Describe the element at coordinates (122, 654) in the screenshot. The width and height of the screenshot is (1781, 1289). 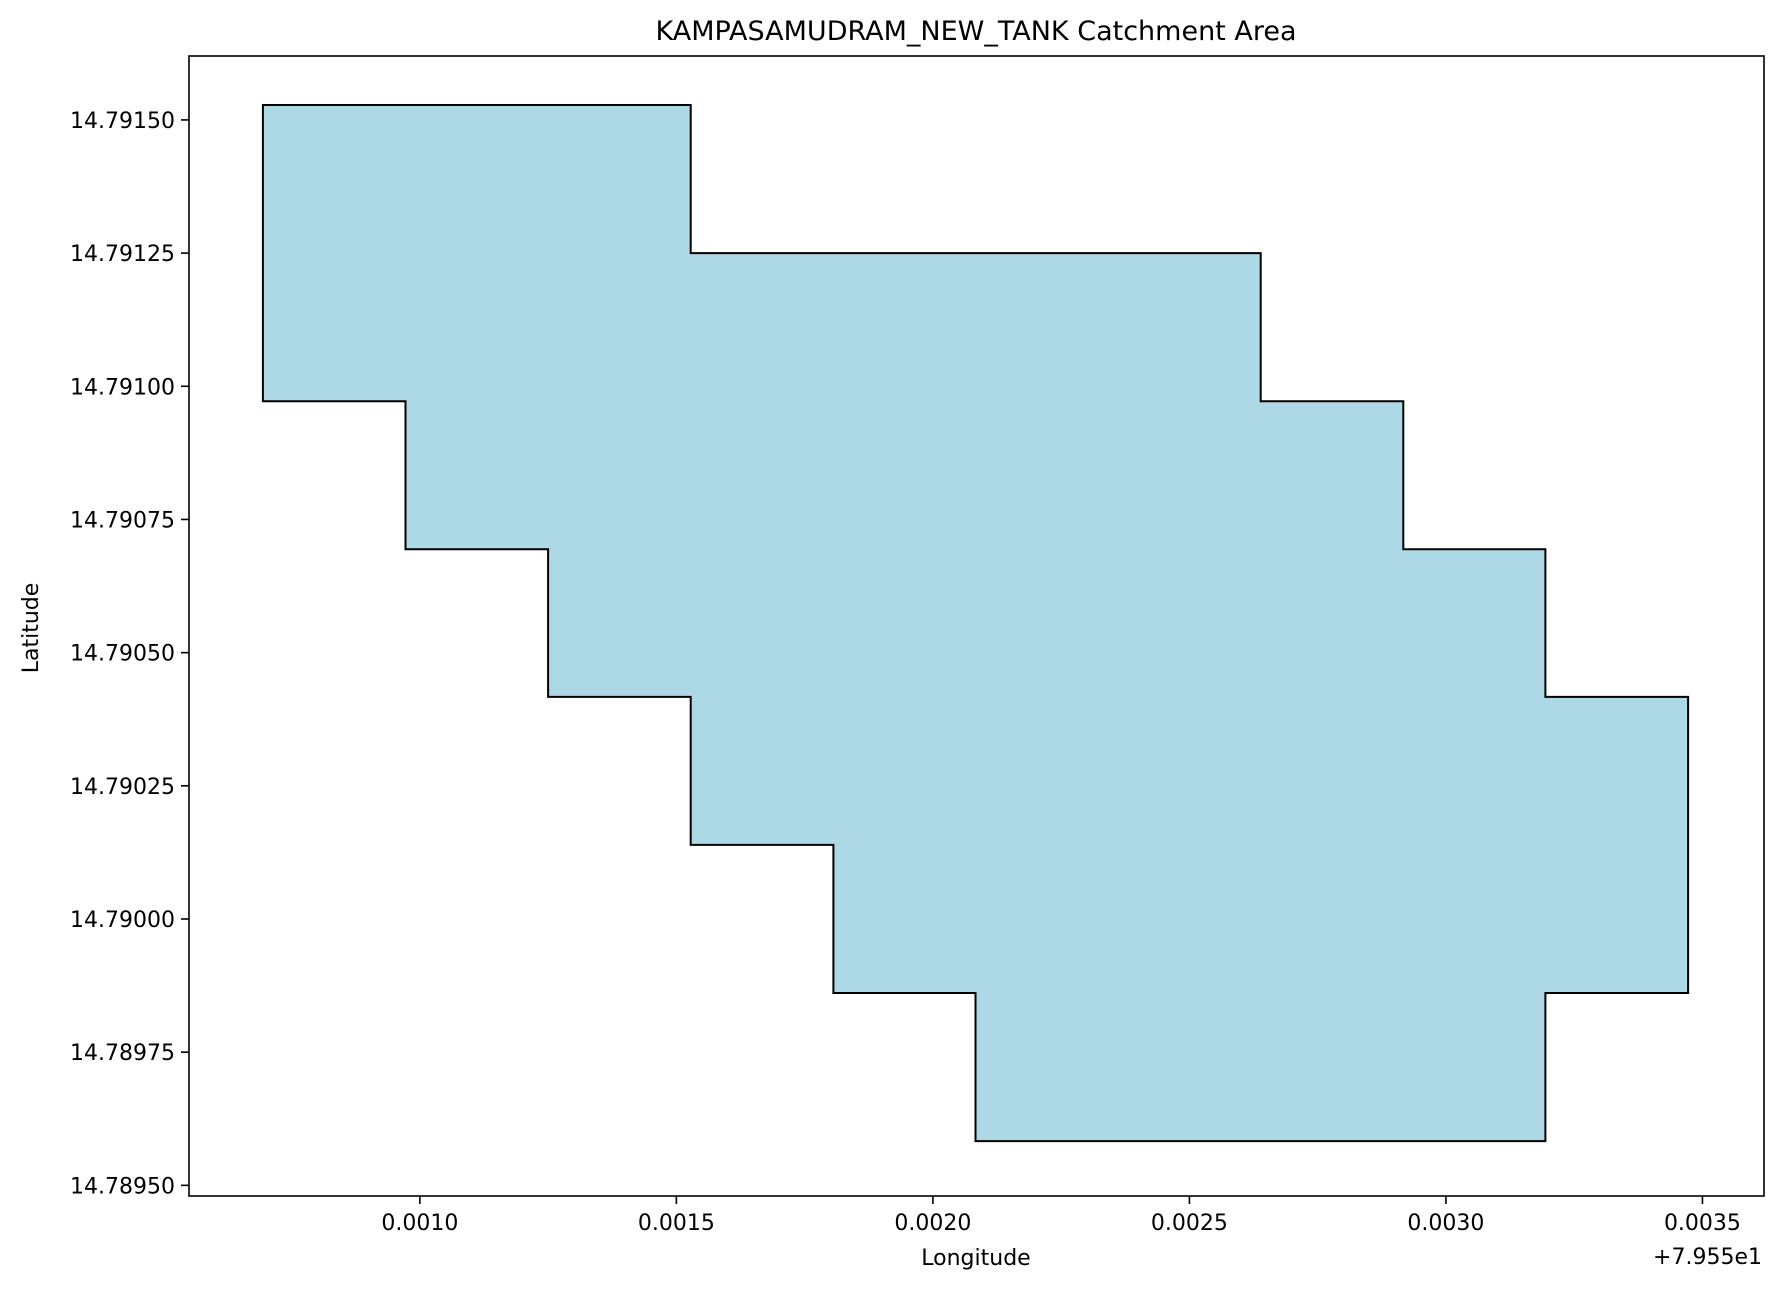
I see `y-tick-label: 14.79050` at that location.